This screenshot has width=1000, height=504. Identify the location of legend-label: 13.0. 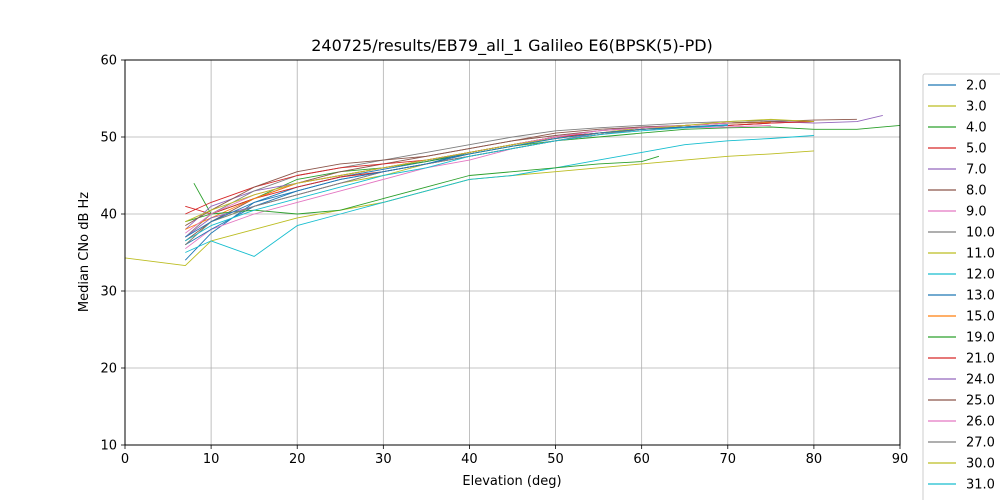
(980, 296).